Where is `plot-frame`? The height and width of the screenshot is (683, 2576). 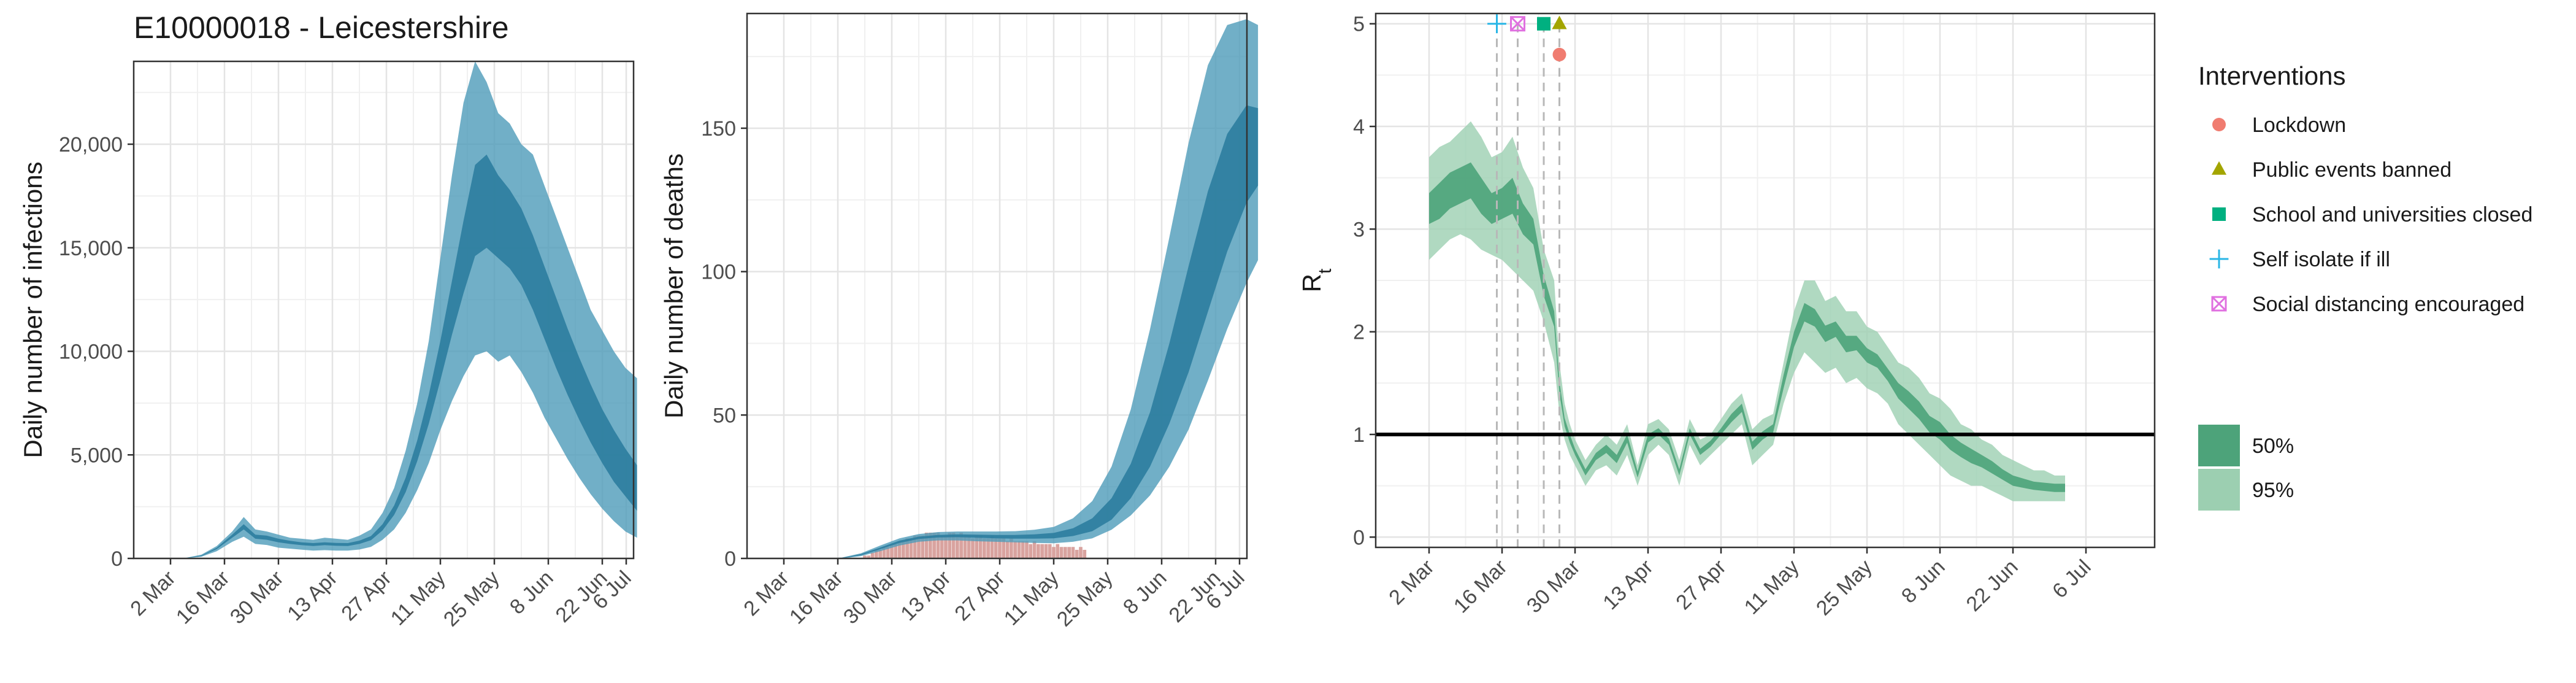 plot-frame is located at coordinates (383, 310).